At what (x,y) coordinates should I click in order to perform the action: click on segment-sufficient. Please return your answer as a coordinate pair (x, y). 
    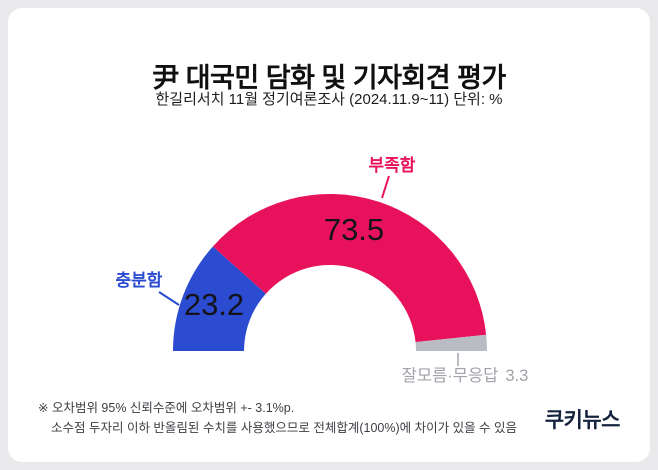
    Looking at the image, I should click on (219, 298).